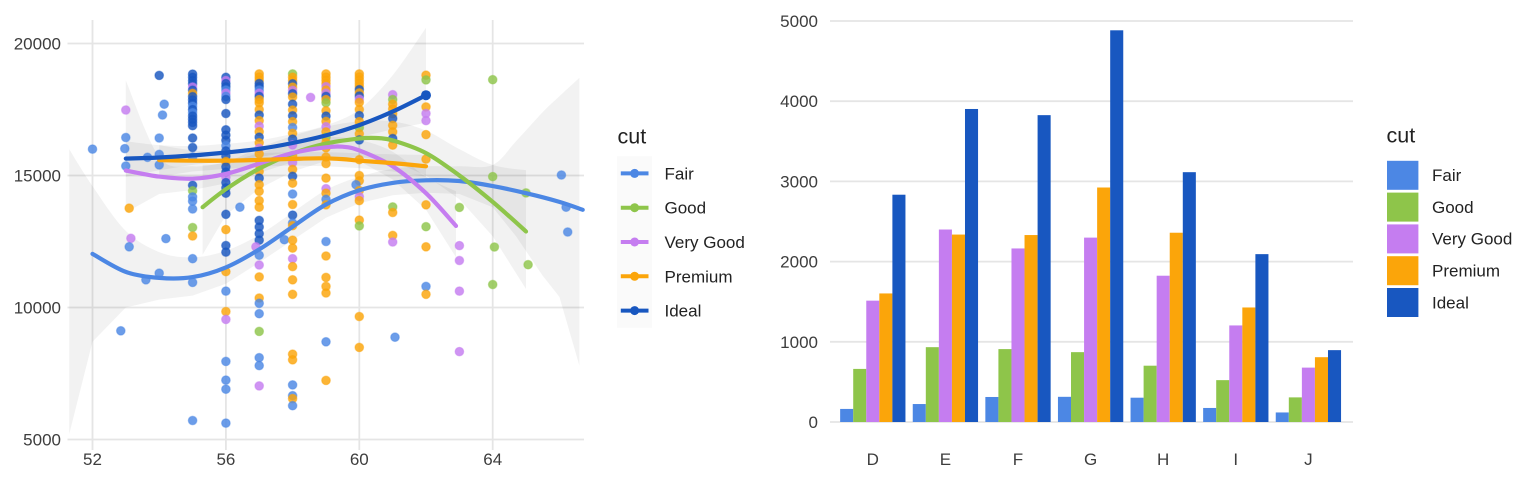 The image size is (1536, 485). What do you see at coordinates (799, 181) in the screenshot?
I see `svg-text: 3000` at bounding box center [799, 181].